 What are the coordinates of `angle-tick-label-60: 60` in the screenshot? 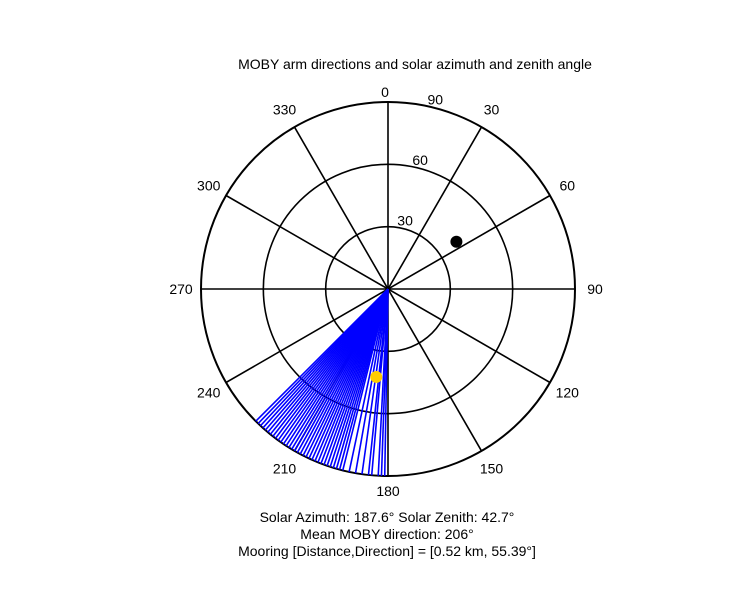 It's located at (567, 186).